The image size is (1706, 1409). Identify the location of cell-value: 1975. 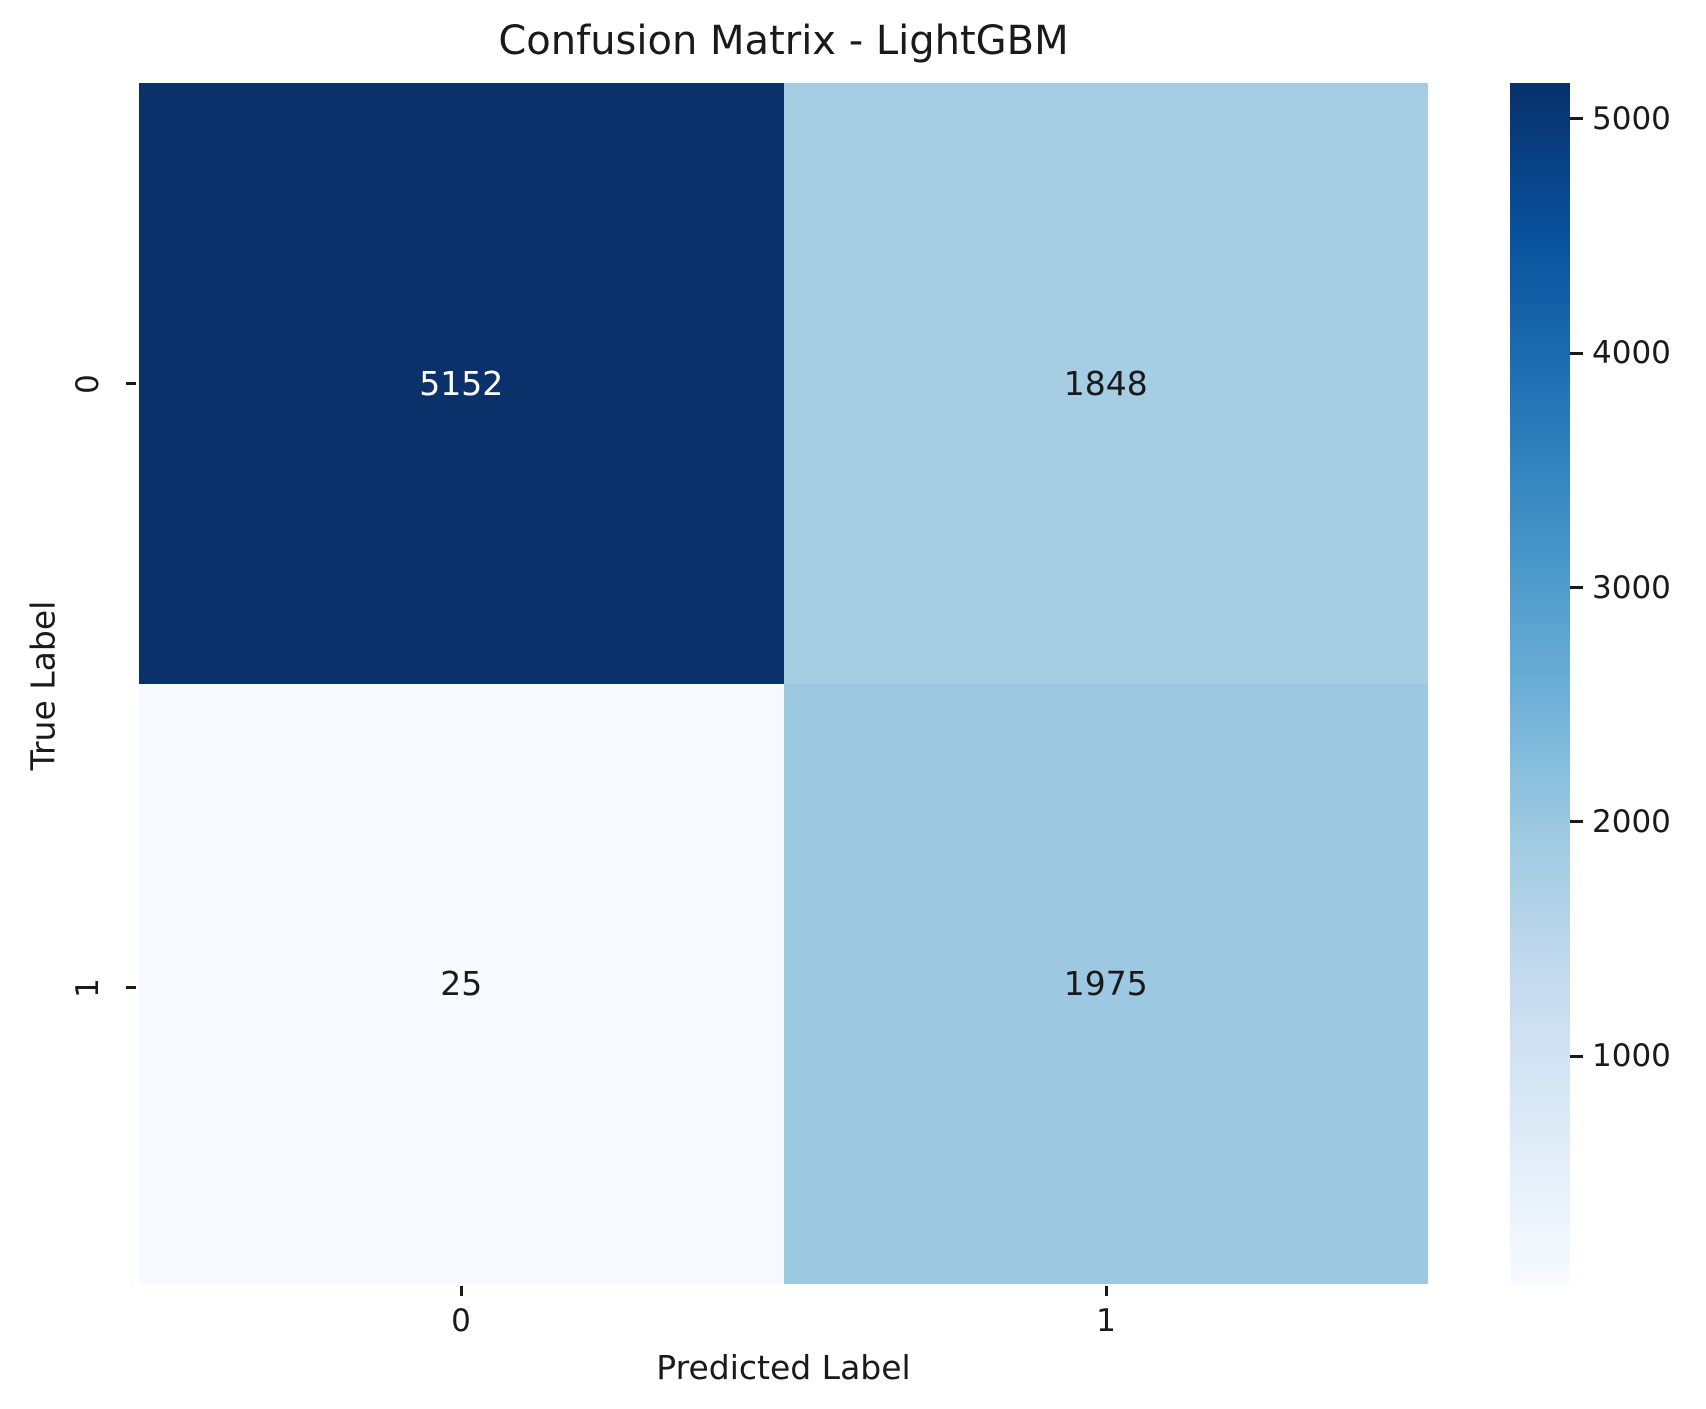
(1105, 984).